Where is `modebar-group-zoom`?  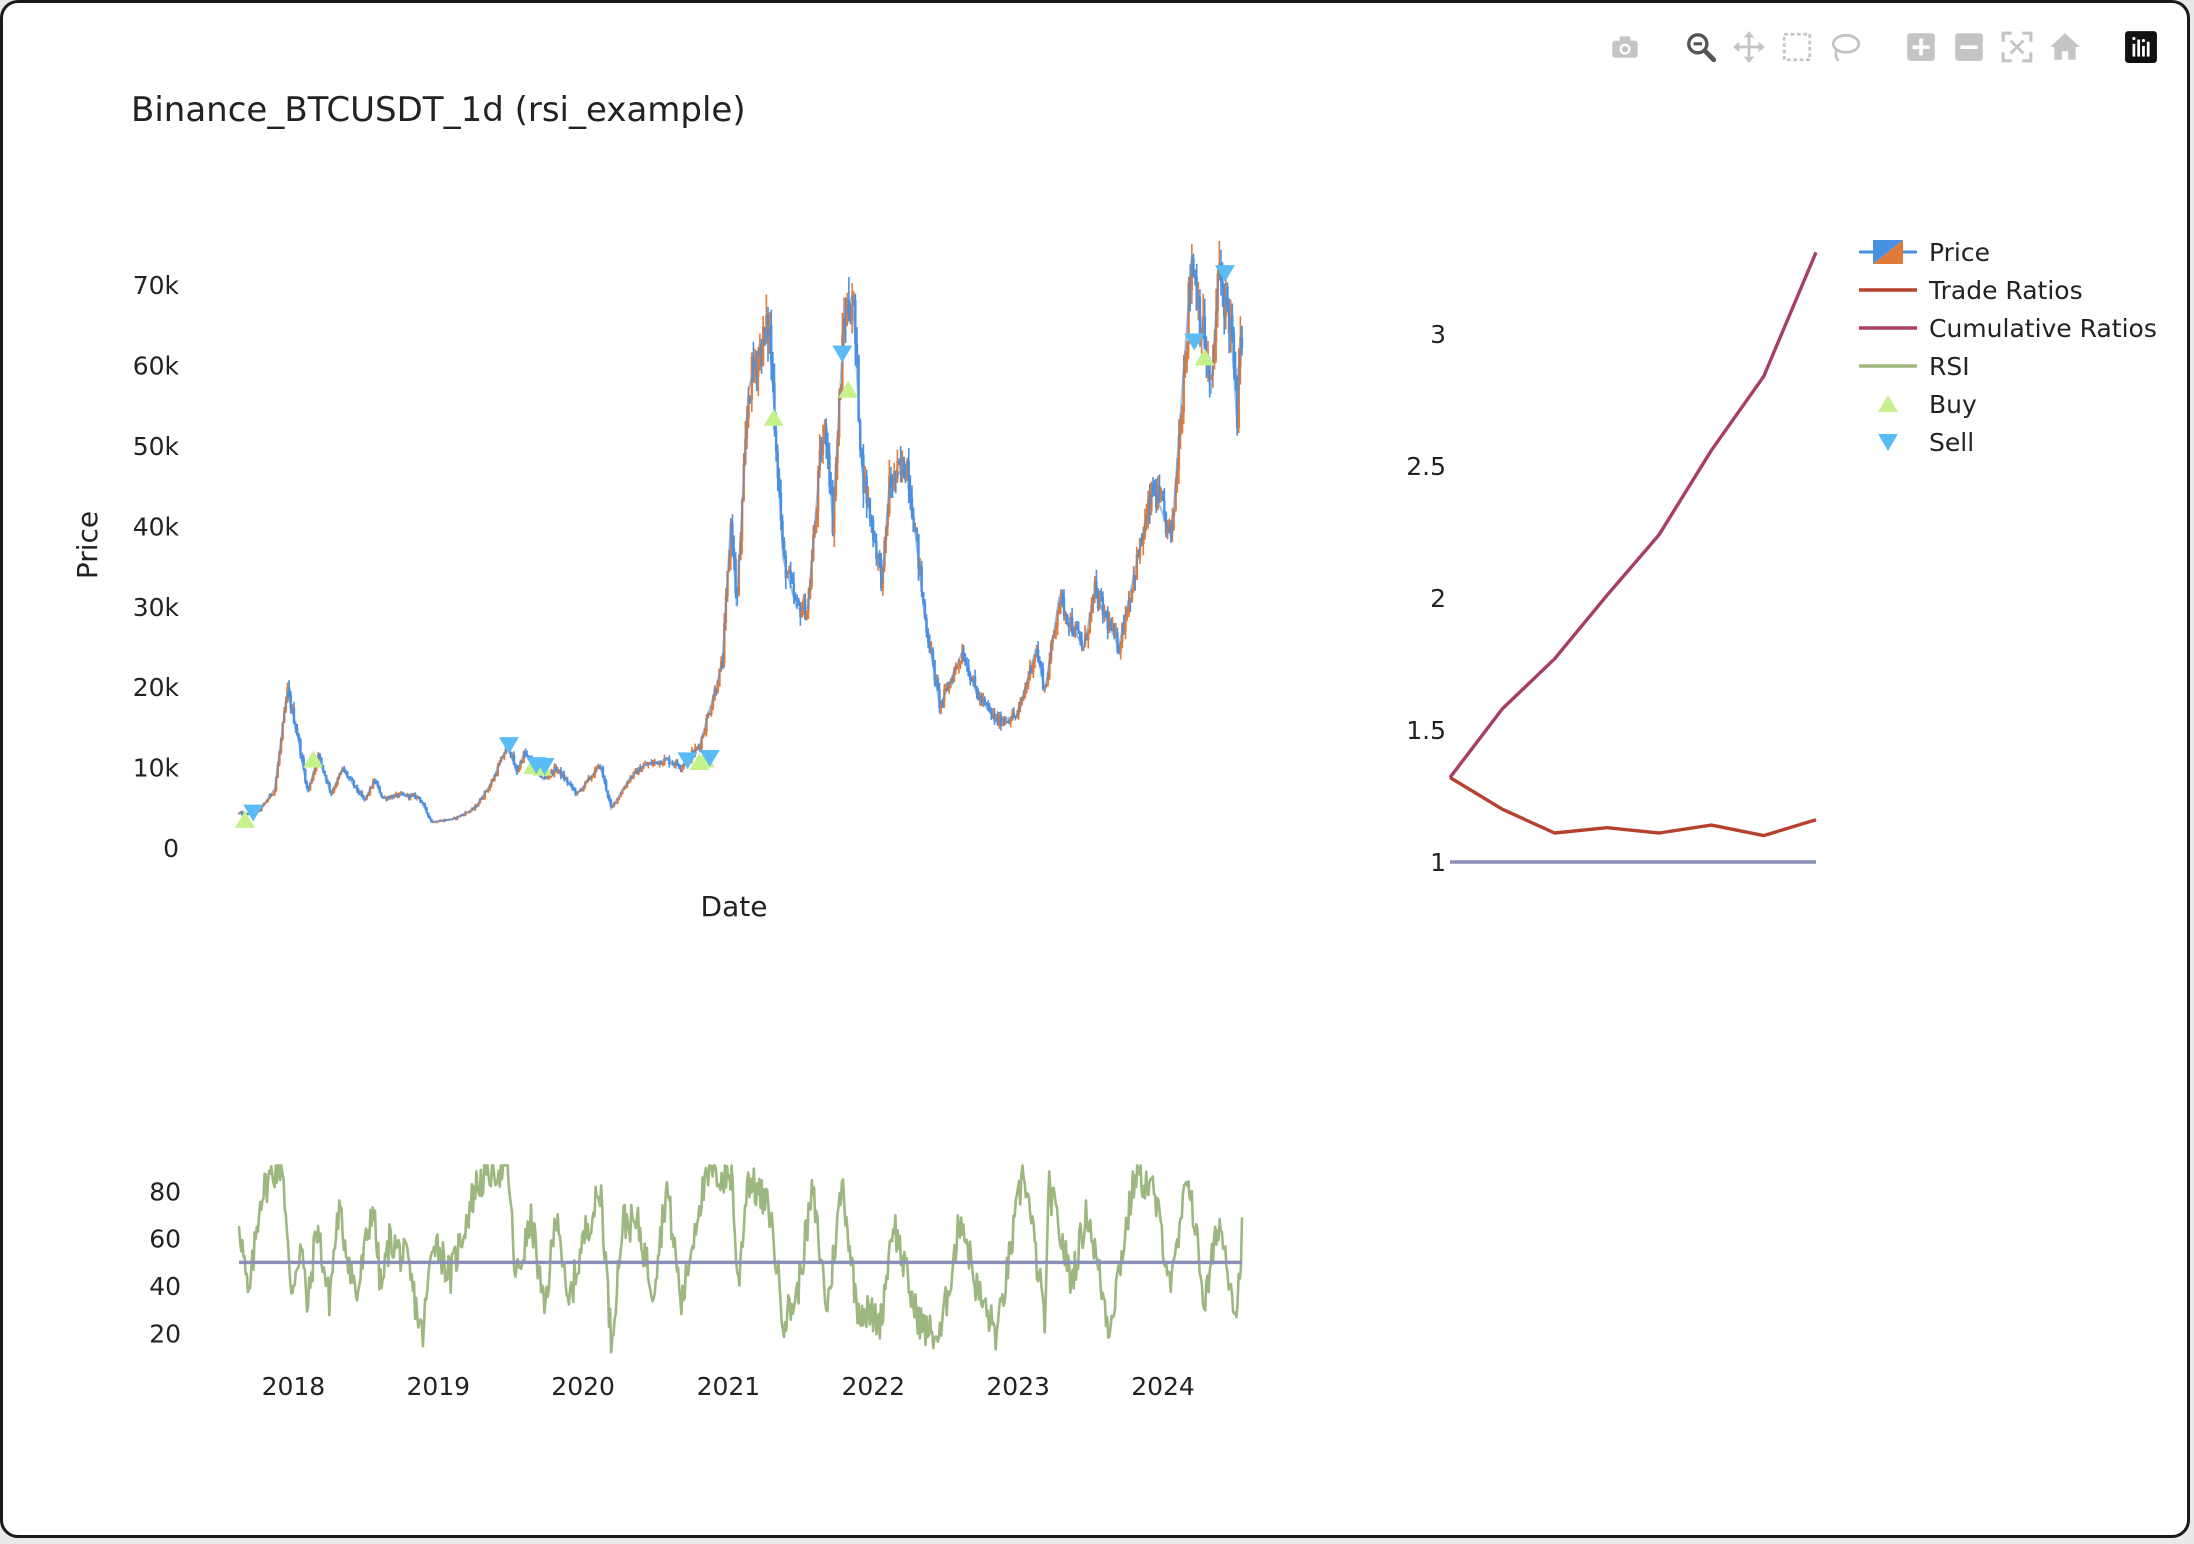 modebar-group-zoom is located at coordinates (1993, 47).